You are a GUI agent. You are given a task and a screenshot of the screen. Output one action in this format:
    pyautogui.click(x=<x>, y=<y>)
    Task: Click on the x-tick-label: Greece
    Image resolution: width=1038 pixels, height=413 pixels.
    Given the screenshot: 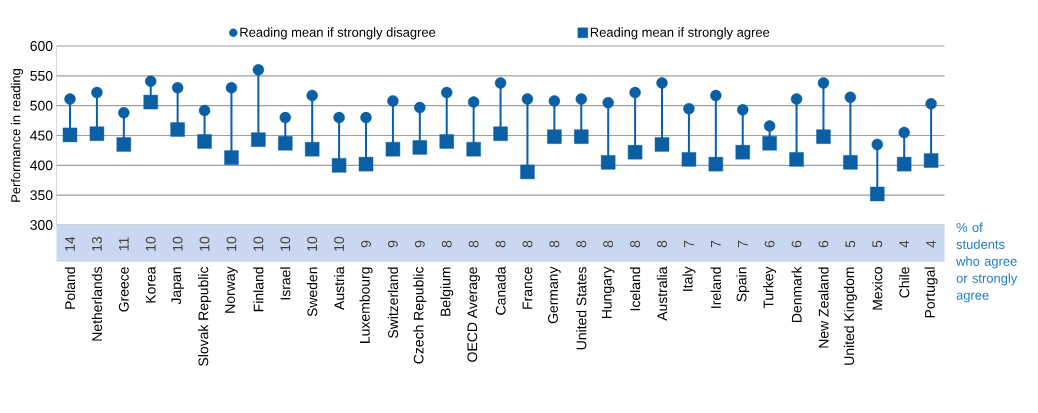 What is the action you would take?
    pyautogui.click(x=123, y=289)
    